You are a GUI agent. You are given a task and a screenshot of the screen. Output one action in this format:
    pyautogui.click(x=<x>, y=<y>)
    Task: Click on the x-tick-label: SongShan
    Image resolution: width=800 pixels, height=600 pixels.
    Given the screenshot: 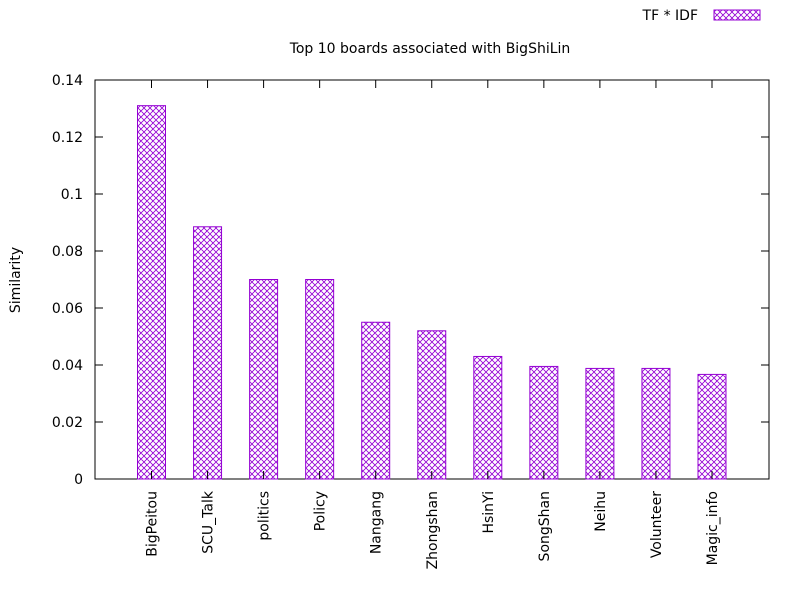 What is the action you would take?
    pyautogui.click(x=545, y=526)
    